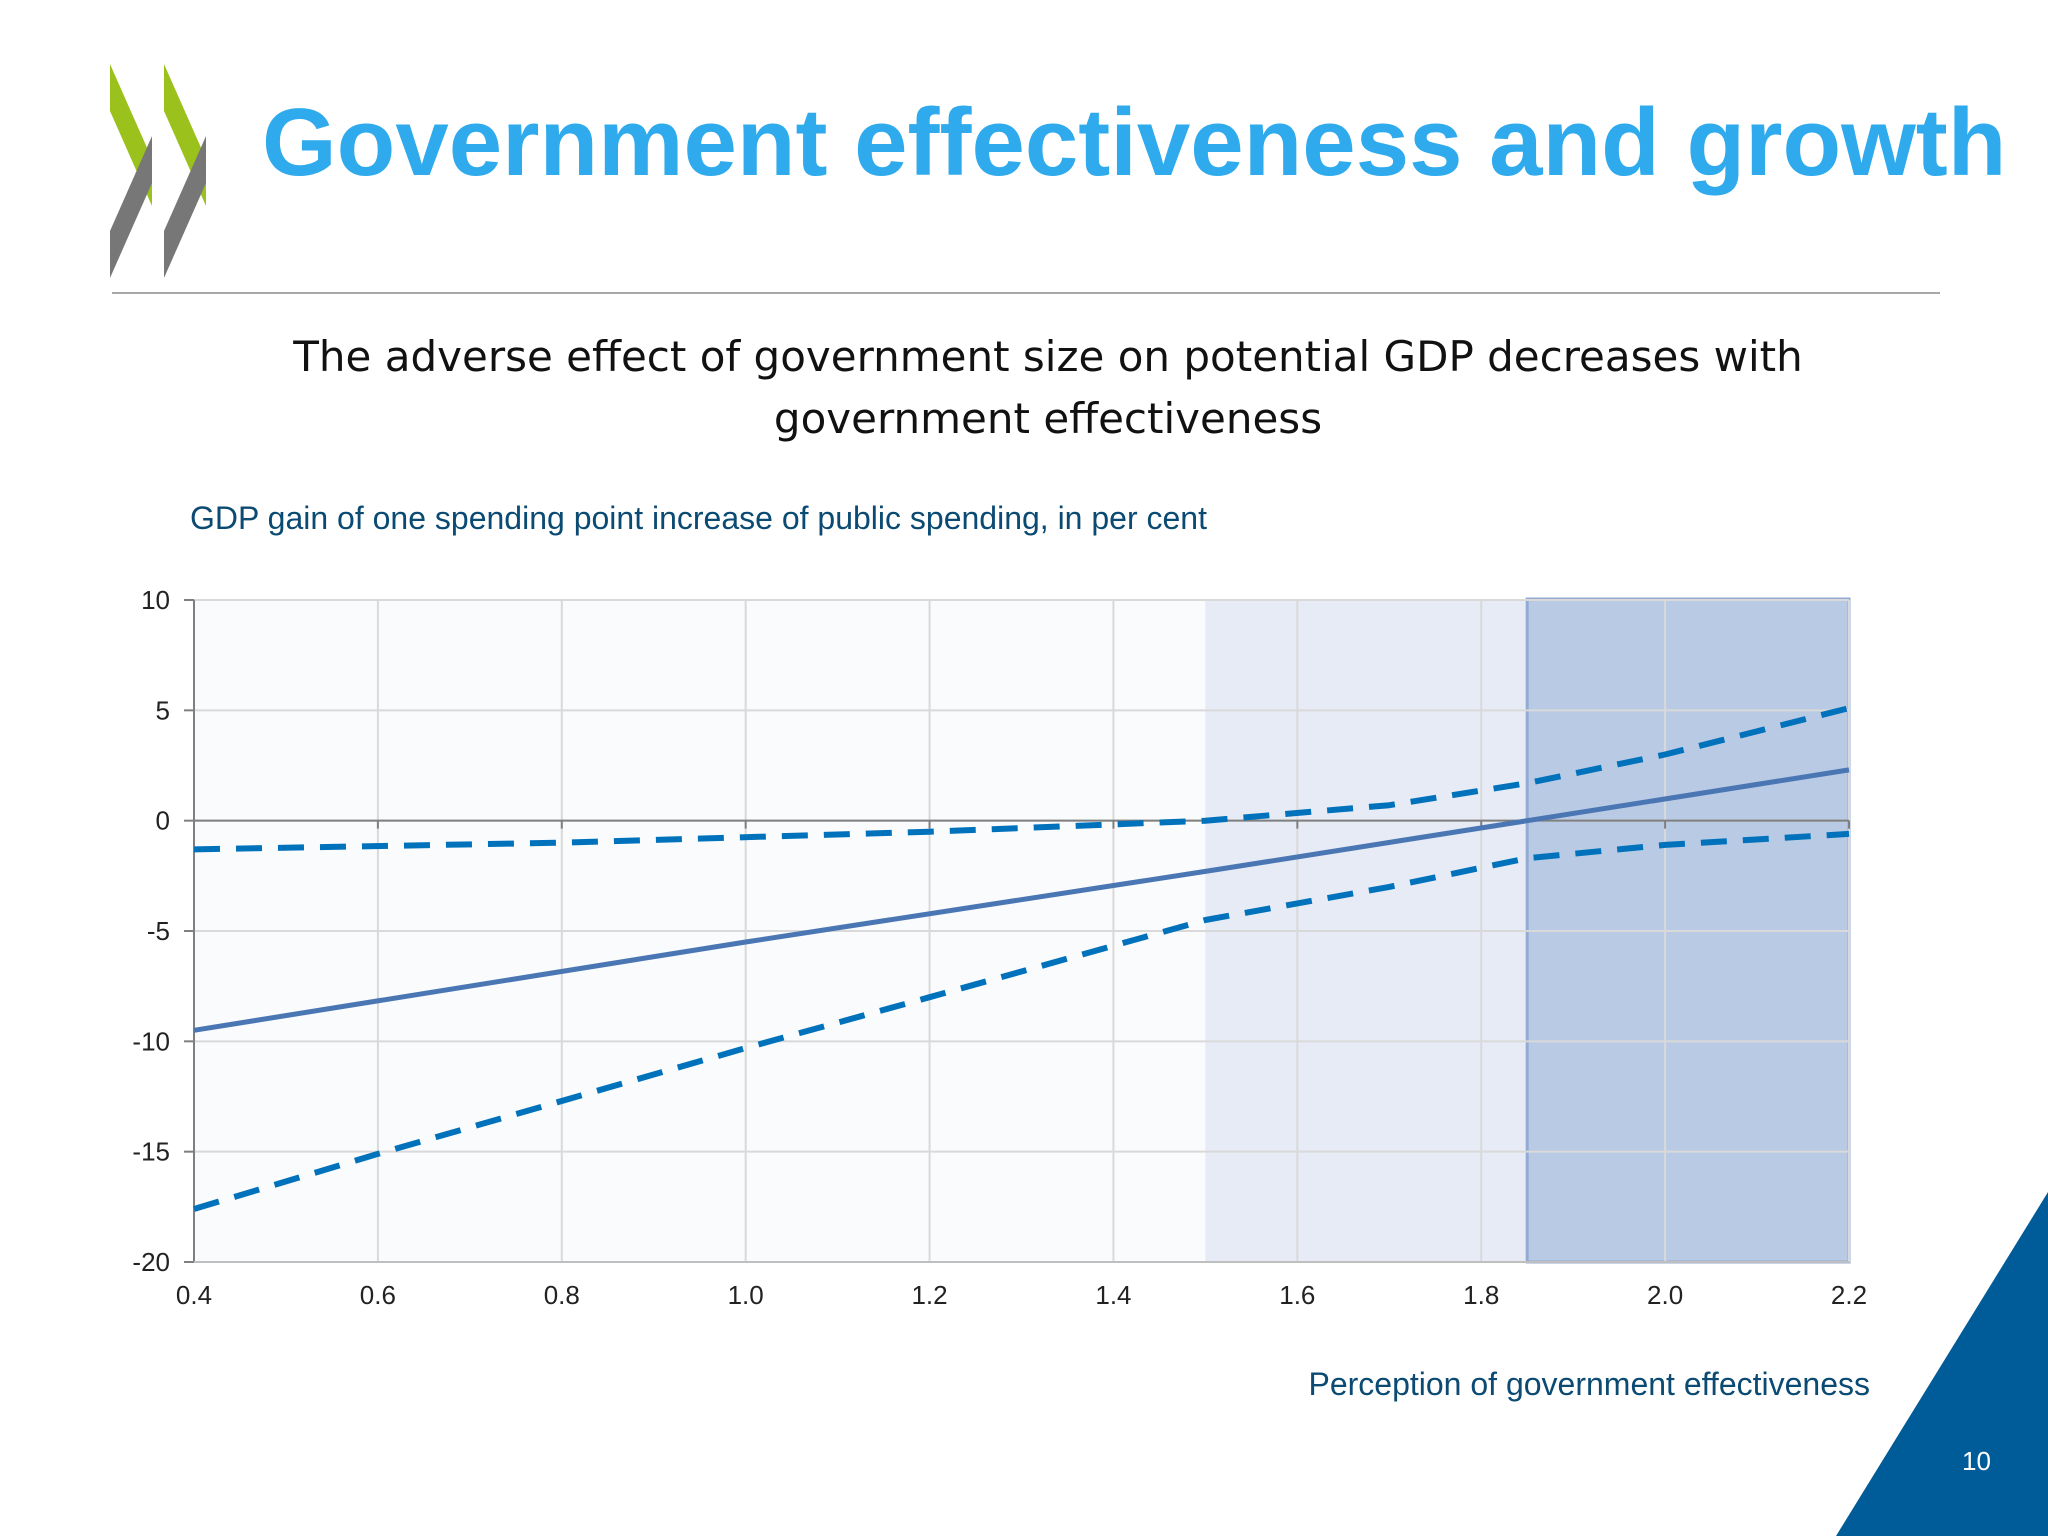 The height and width of the screenshot is (1536, 2048). Describe the element at coordinates (1665, 1295) in the screenshot. I see `x-tick-label: 2.0` at that location.